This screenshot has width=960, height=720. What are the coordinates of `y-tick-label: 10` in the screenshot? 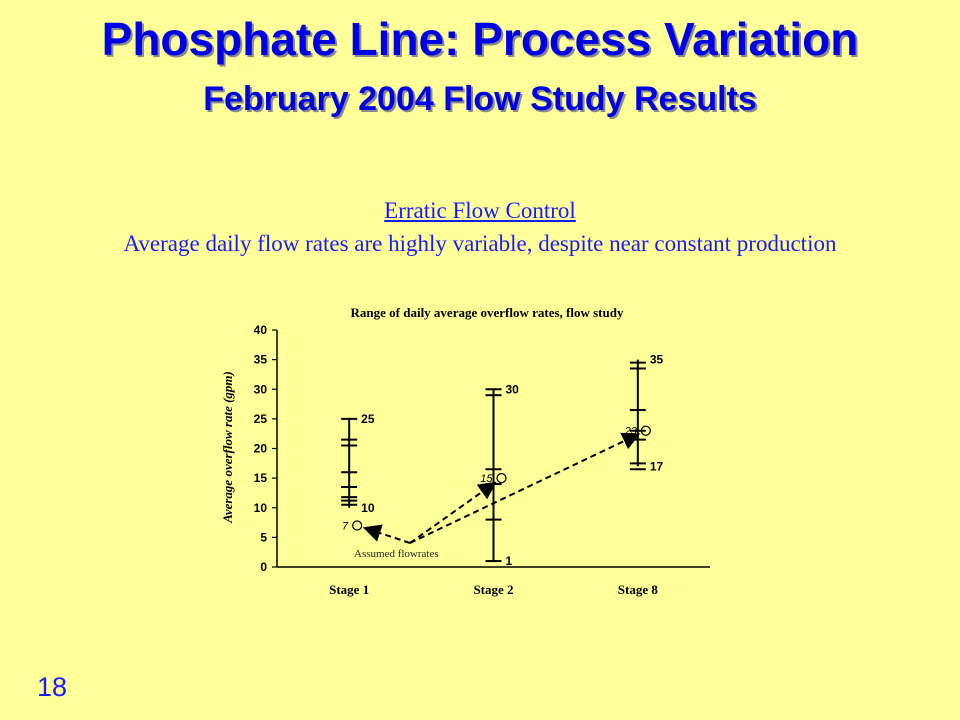 It's located at (261, 508).